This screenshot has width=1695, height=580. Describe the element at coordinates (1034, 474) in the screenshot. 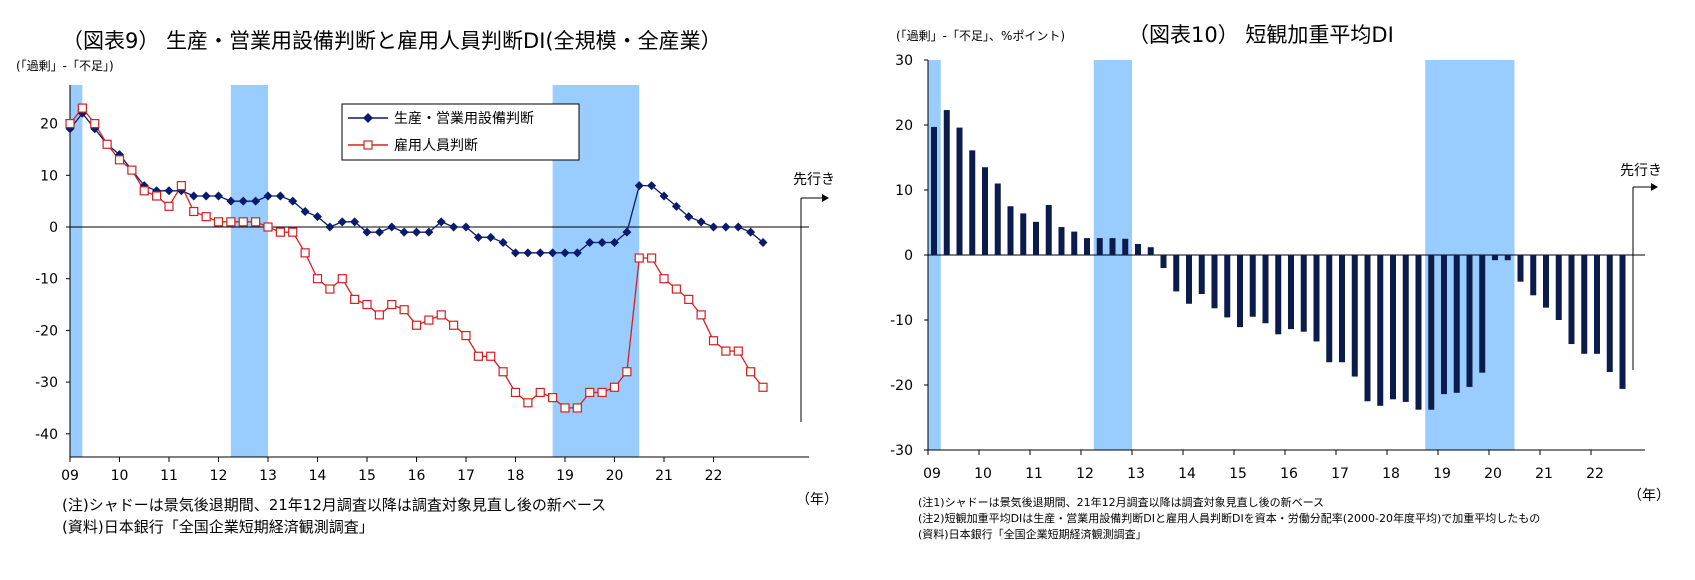

I see `x-tick-label: 11` at that location.